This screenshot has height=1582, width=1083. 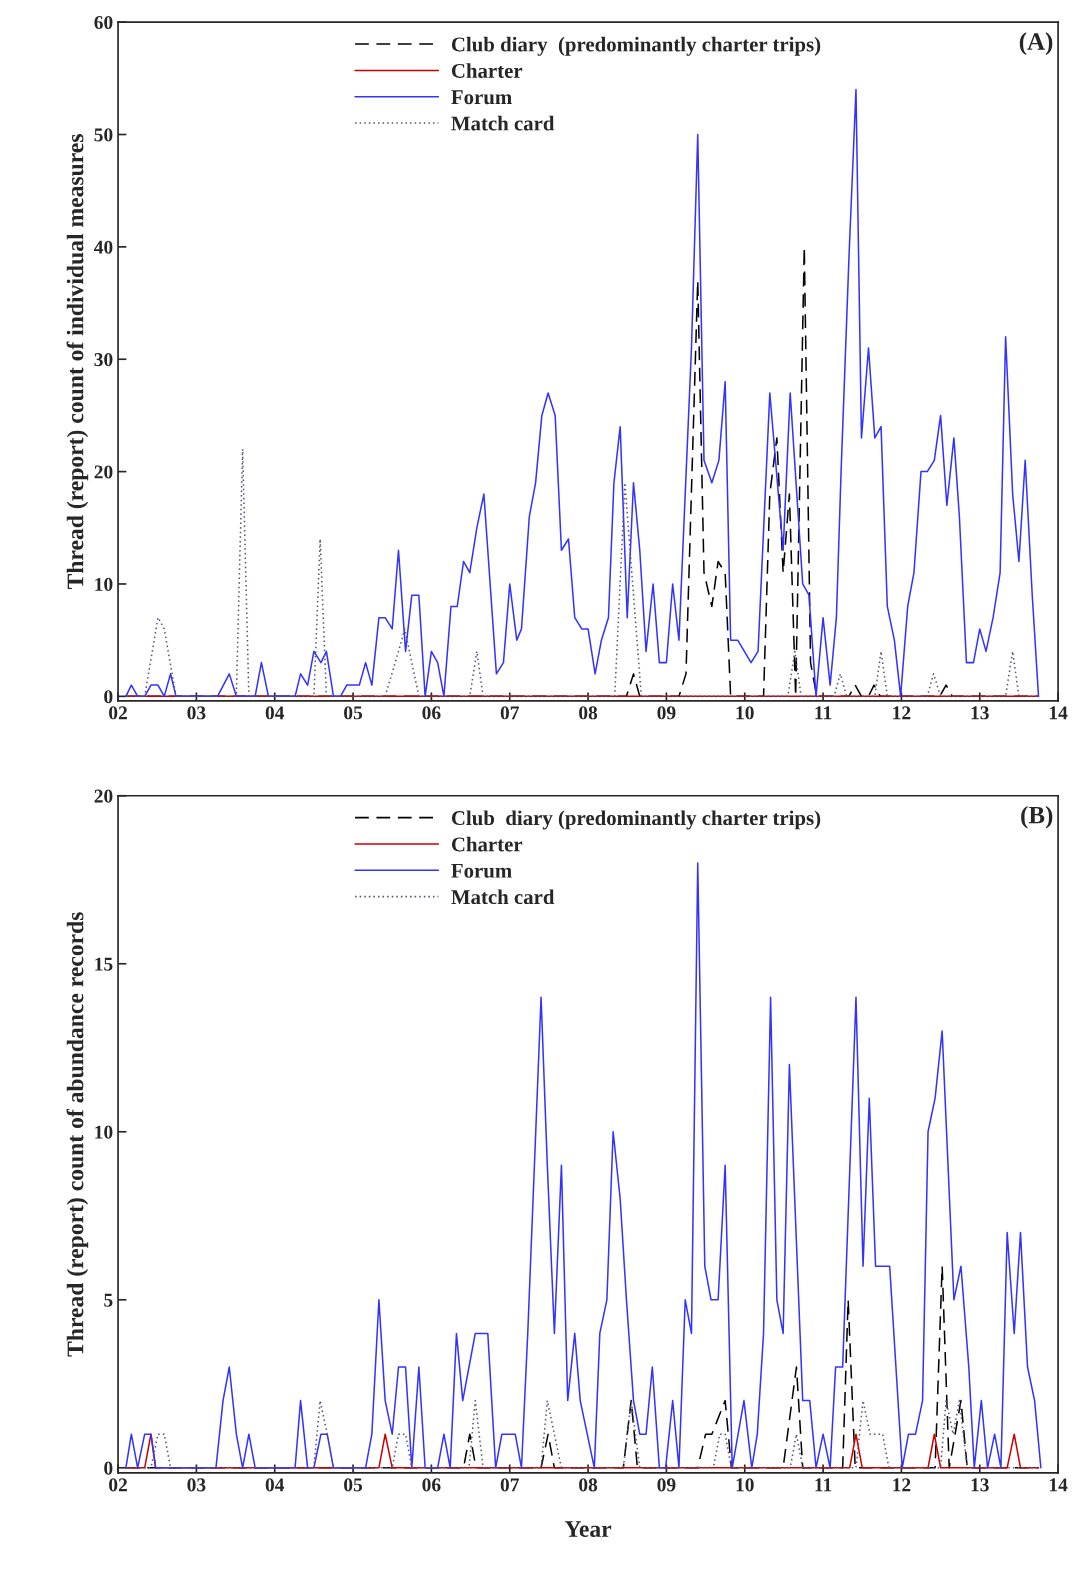 I want to click on line-series, so click(x=582, y=573).